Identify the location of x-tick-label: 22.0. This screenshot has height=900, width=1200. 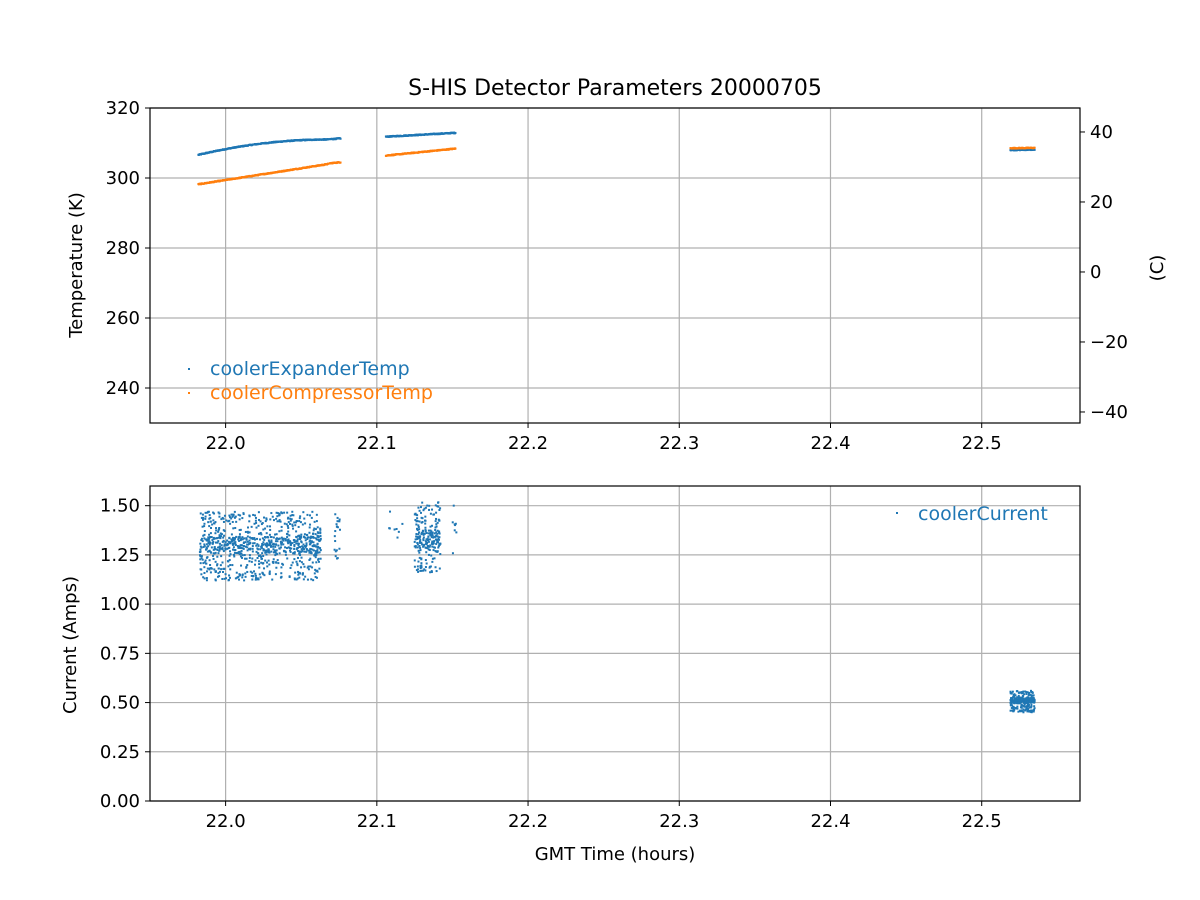
(226, 443).